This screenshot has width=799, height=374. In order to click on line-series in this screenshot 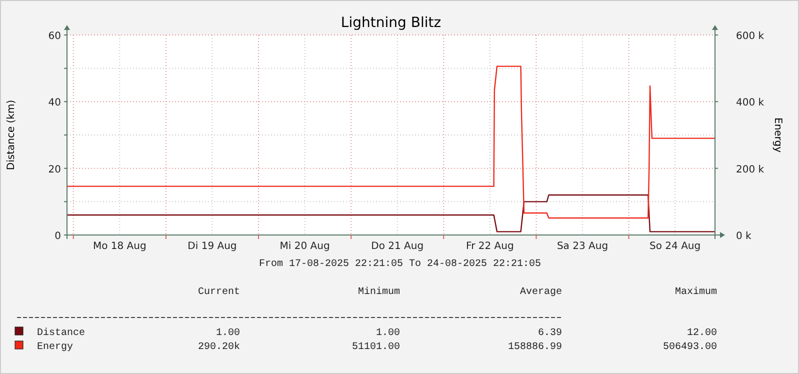, I will do `click(391, 213)`.